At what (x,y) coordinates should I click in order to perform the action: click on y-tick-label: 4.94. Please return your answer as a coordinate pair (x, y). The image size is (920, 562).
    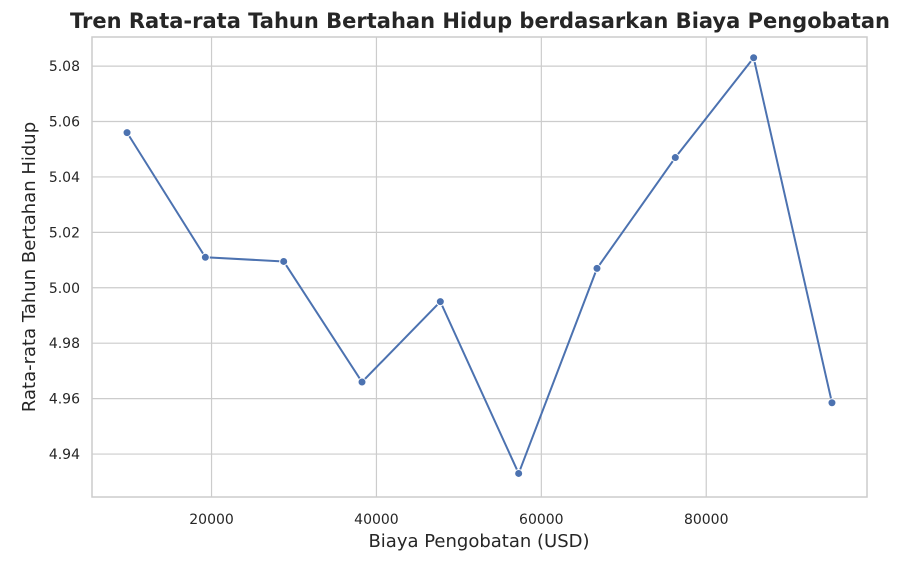
    Looking at the image, I should click on (64, 455).